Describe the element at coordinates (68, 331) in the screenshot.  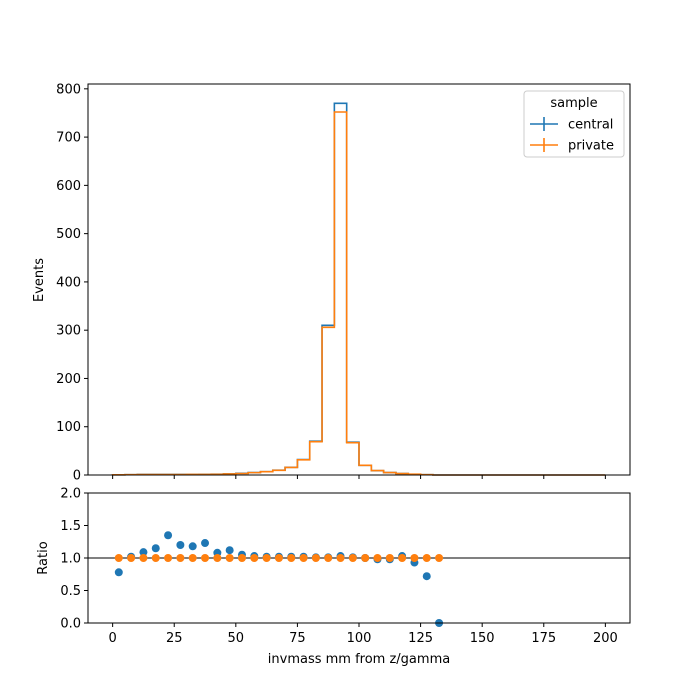
I see `top-y-tick-label: 300` at that location.